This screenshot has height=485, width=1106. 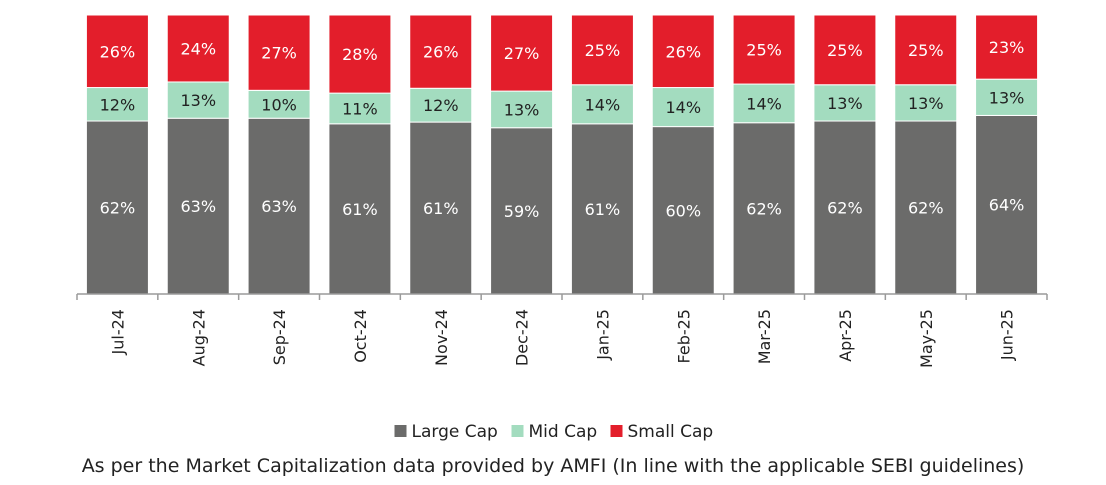 I want to click on data-label: 11%, so click(x=360, y=108).